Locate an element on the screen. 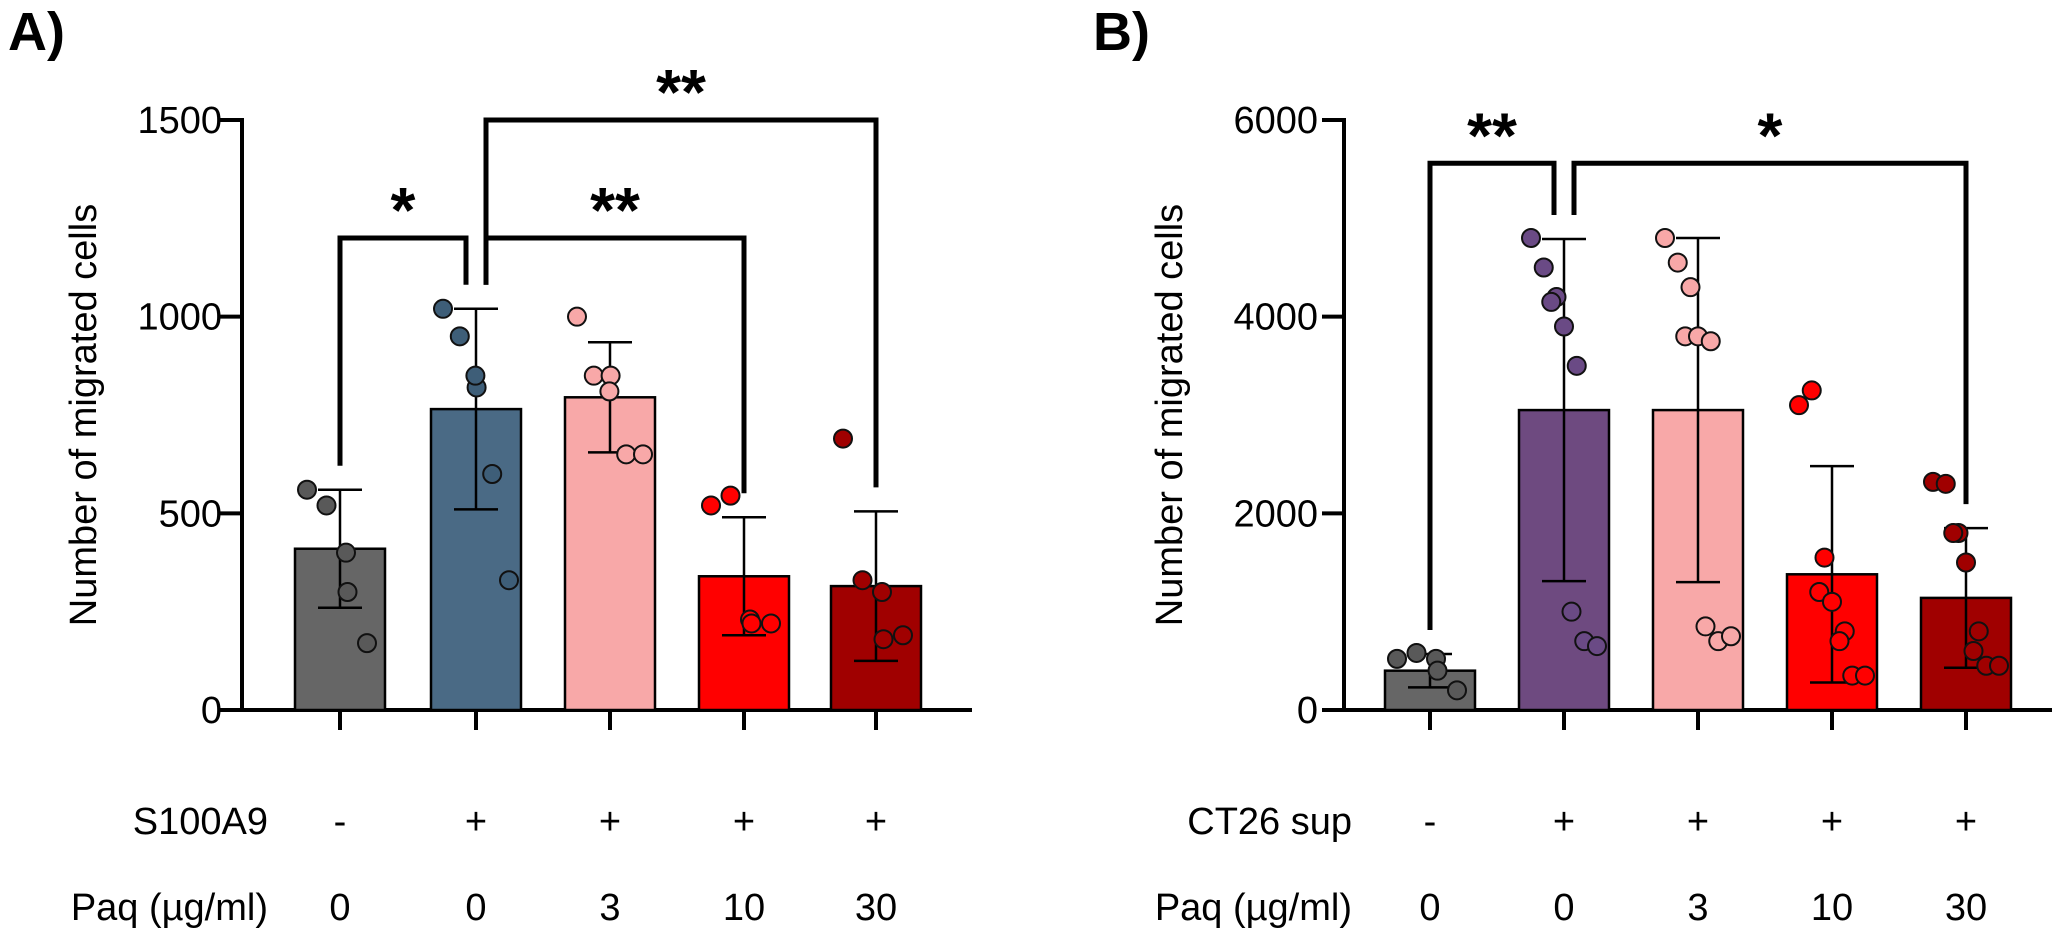 Image resolution: width=2064 pixels, height=936 pixels. y-tick-label: 500 is located at coordinates (190, 514).